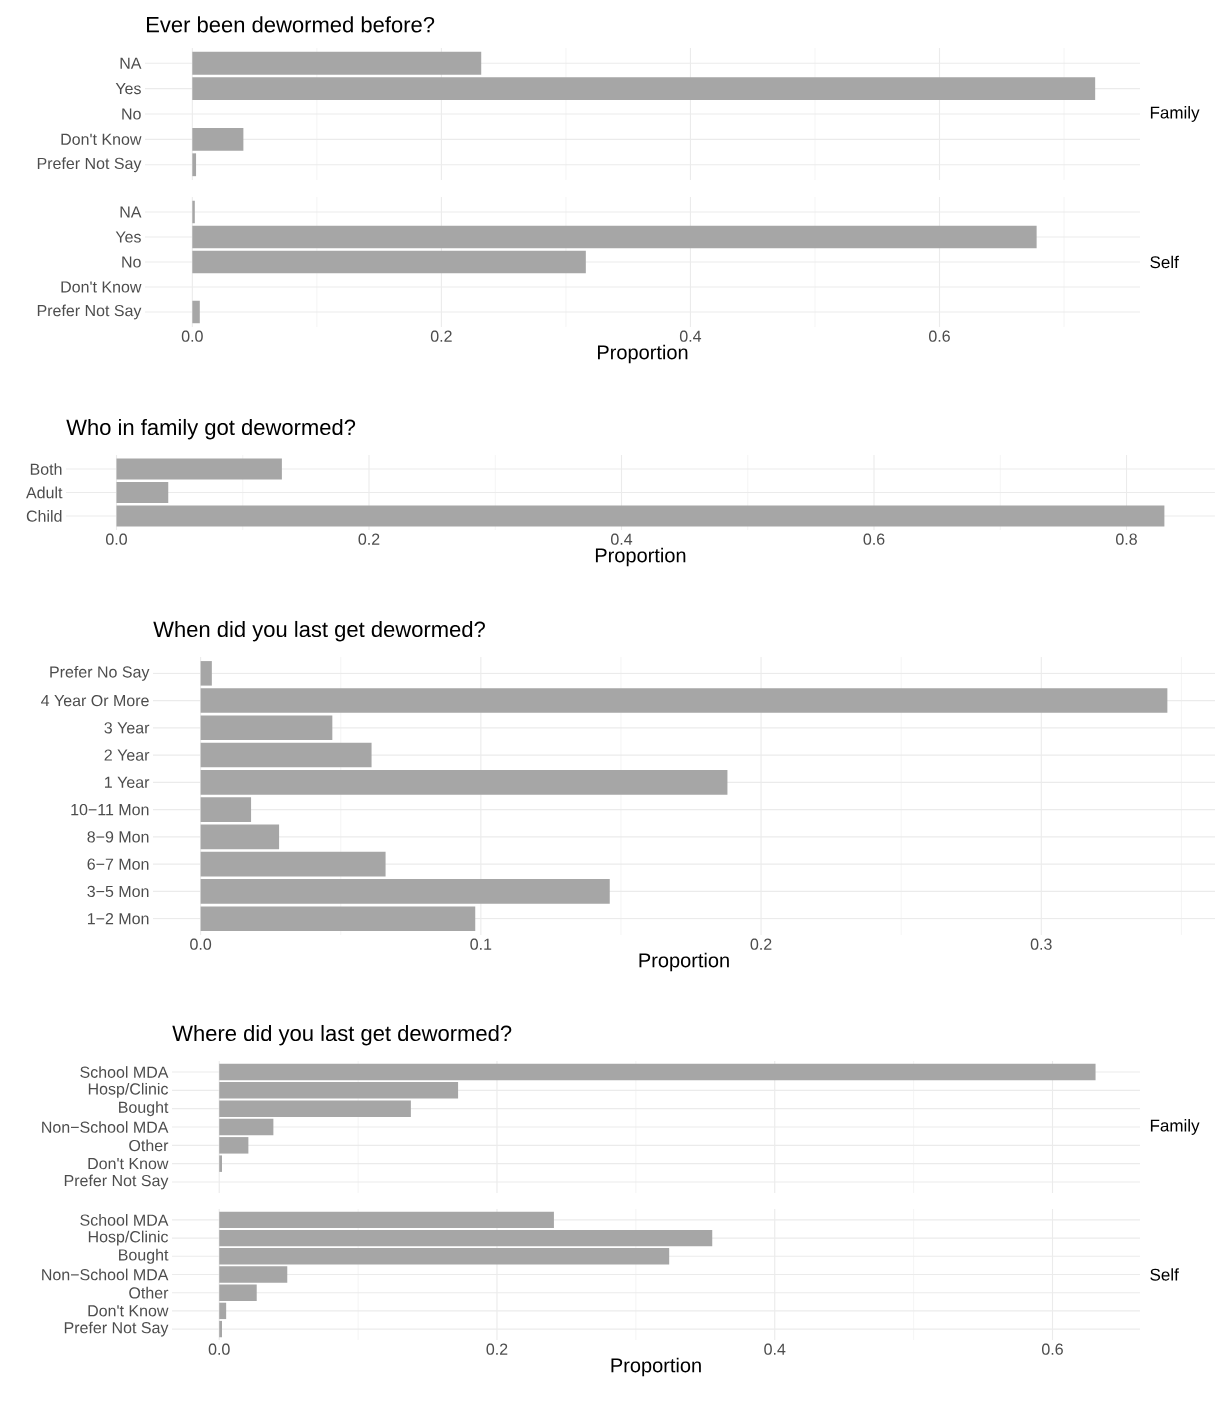 The width and height of the screenshot is (1215, 1403). What do you see at coordinates (319, 631) in the screenshot?
I see `chart-title: When did you last get dewormed?` at bounding box center [319, 631].